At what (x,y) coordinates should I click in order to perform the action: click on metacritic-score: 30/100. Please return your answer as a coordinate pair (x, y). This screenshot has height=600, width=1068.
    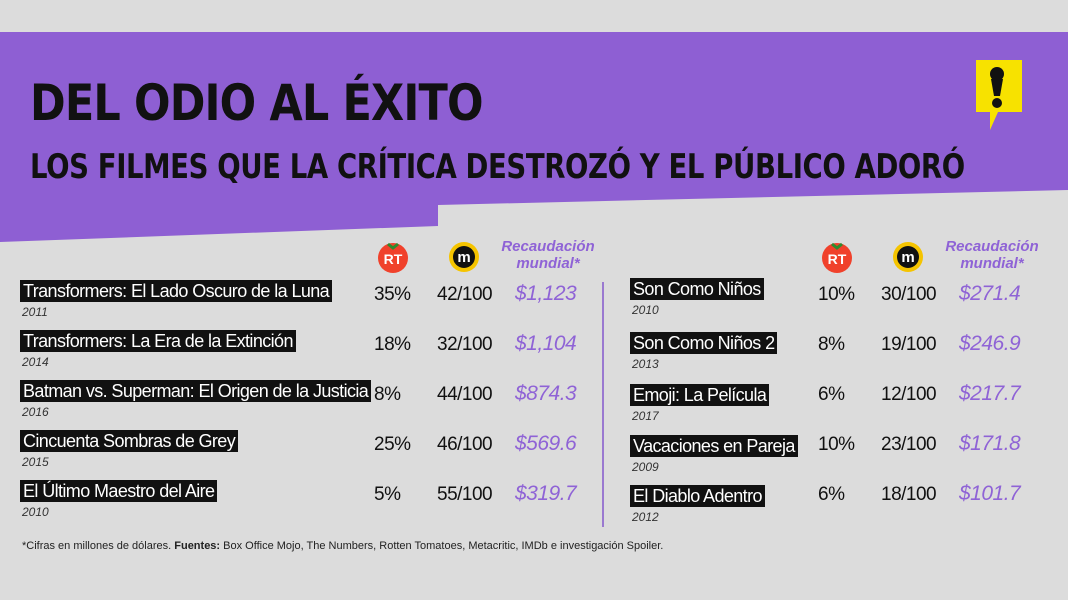
    Looking at the image, I should click on (909, 294).